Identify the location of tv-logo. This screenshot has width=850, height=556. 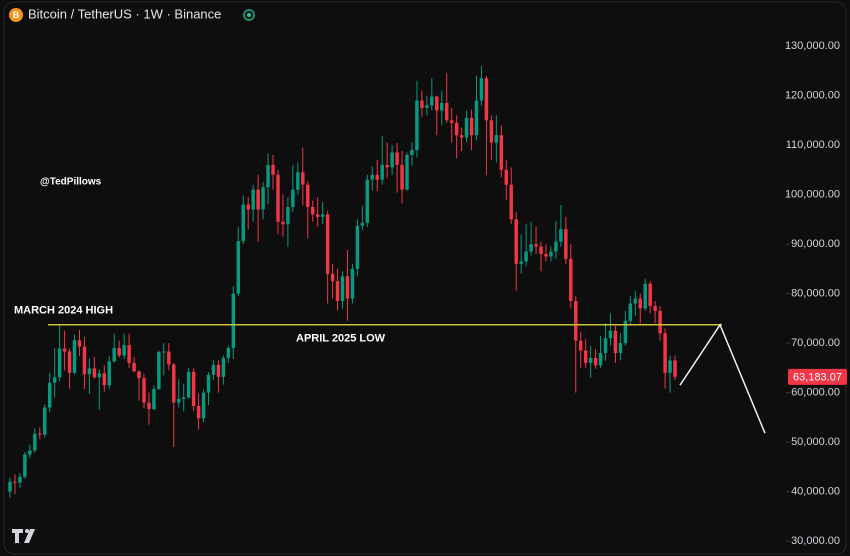
(23, 536).